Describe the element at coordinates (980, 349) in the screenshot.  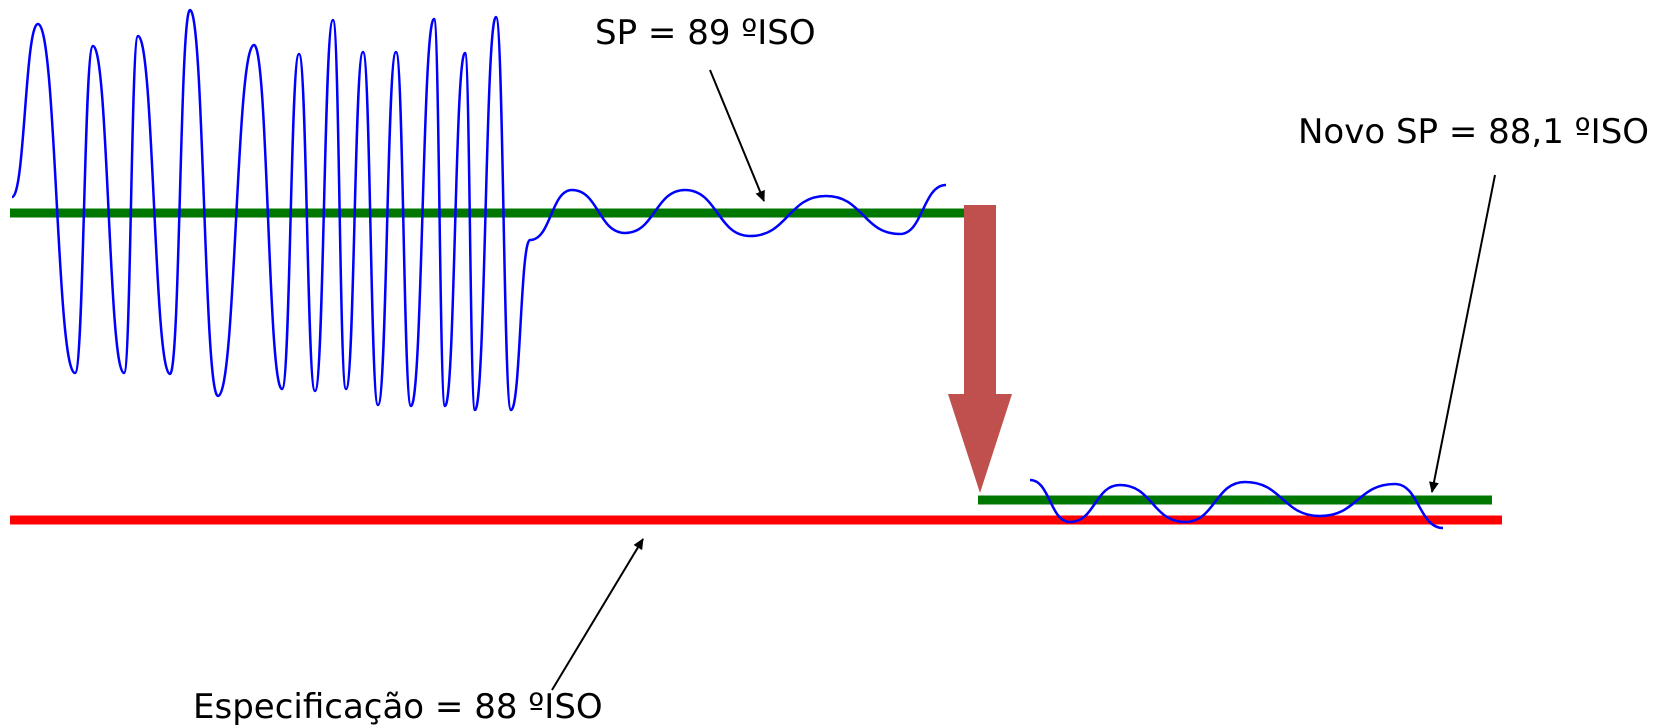
I see `setpoint-shift-arrow` at that location.